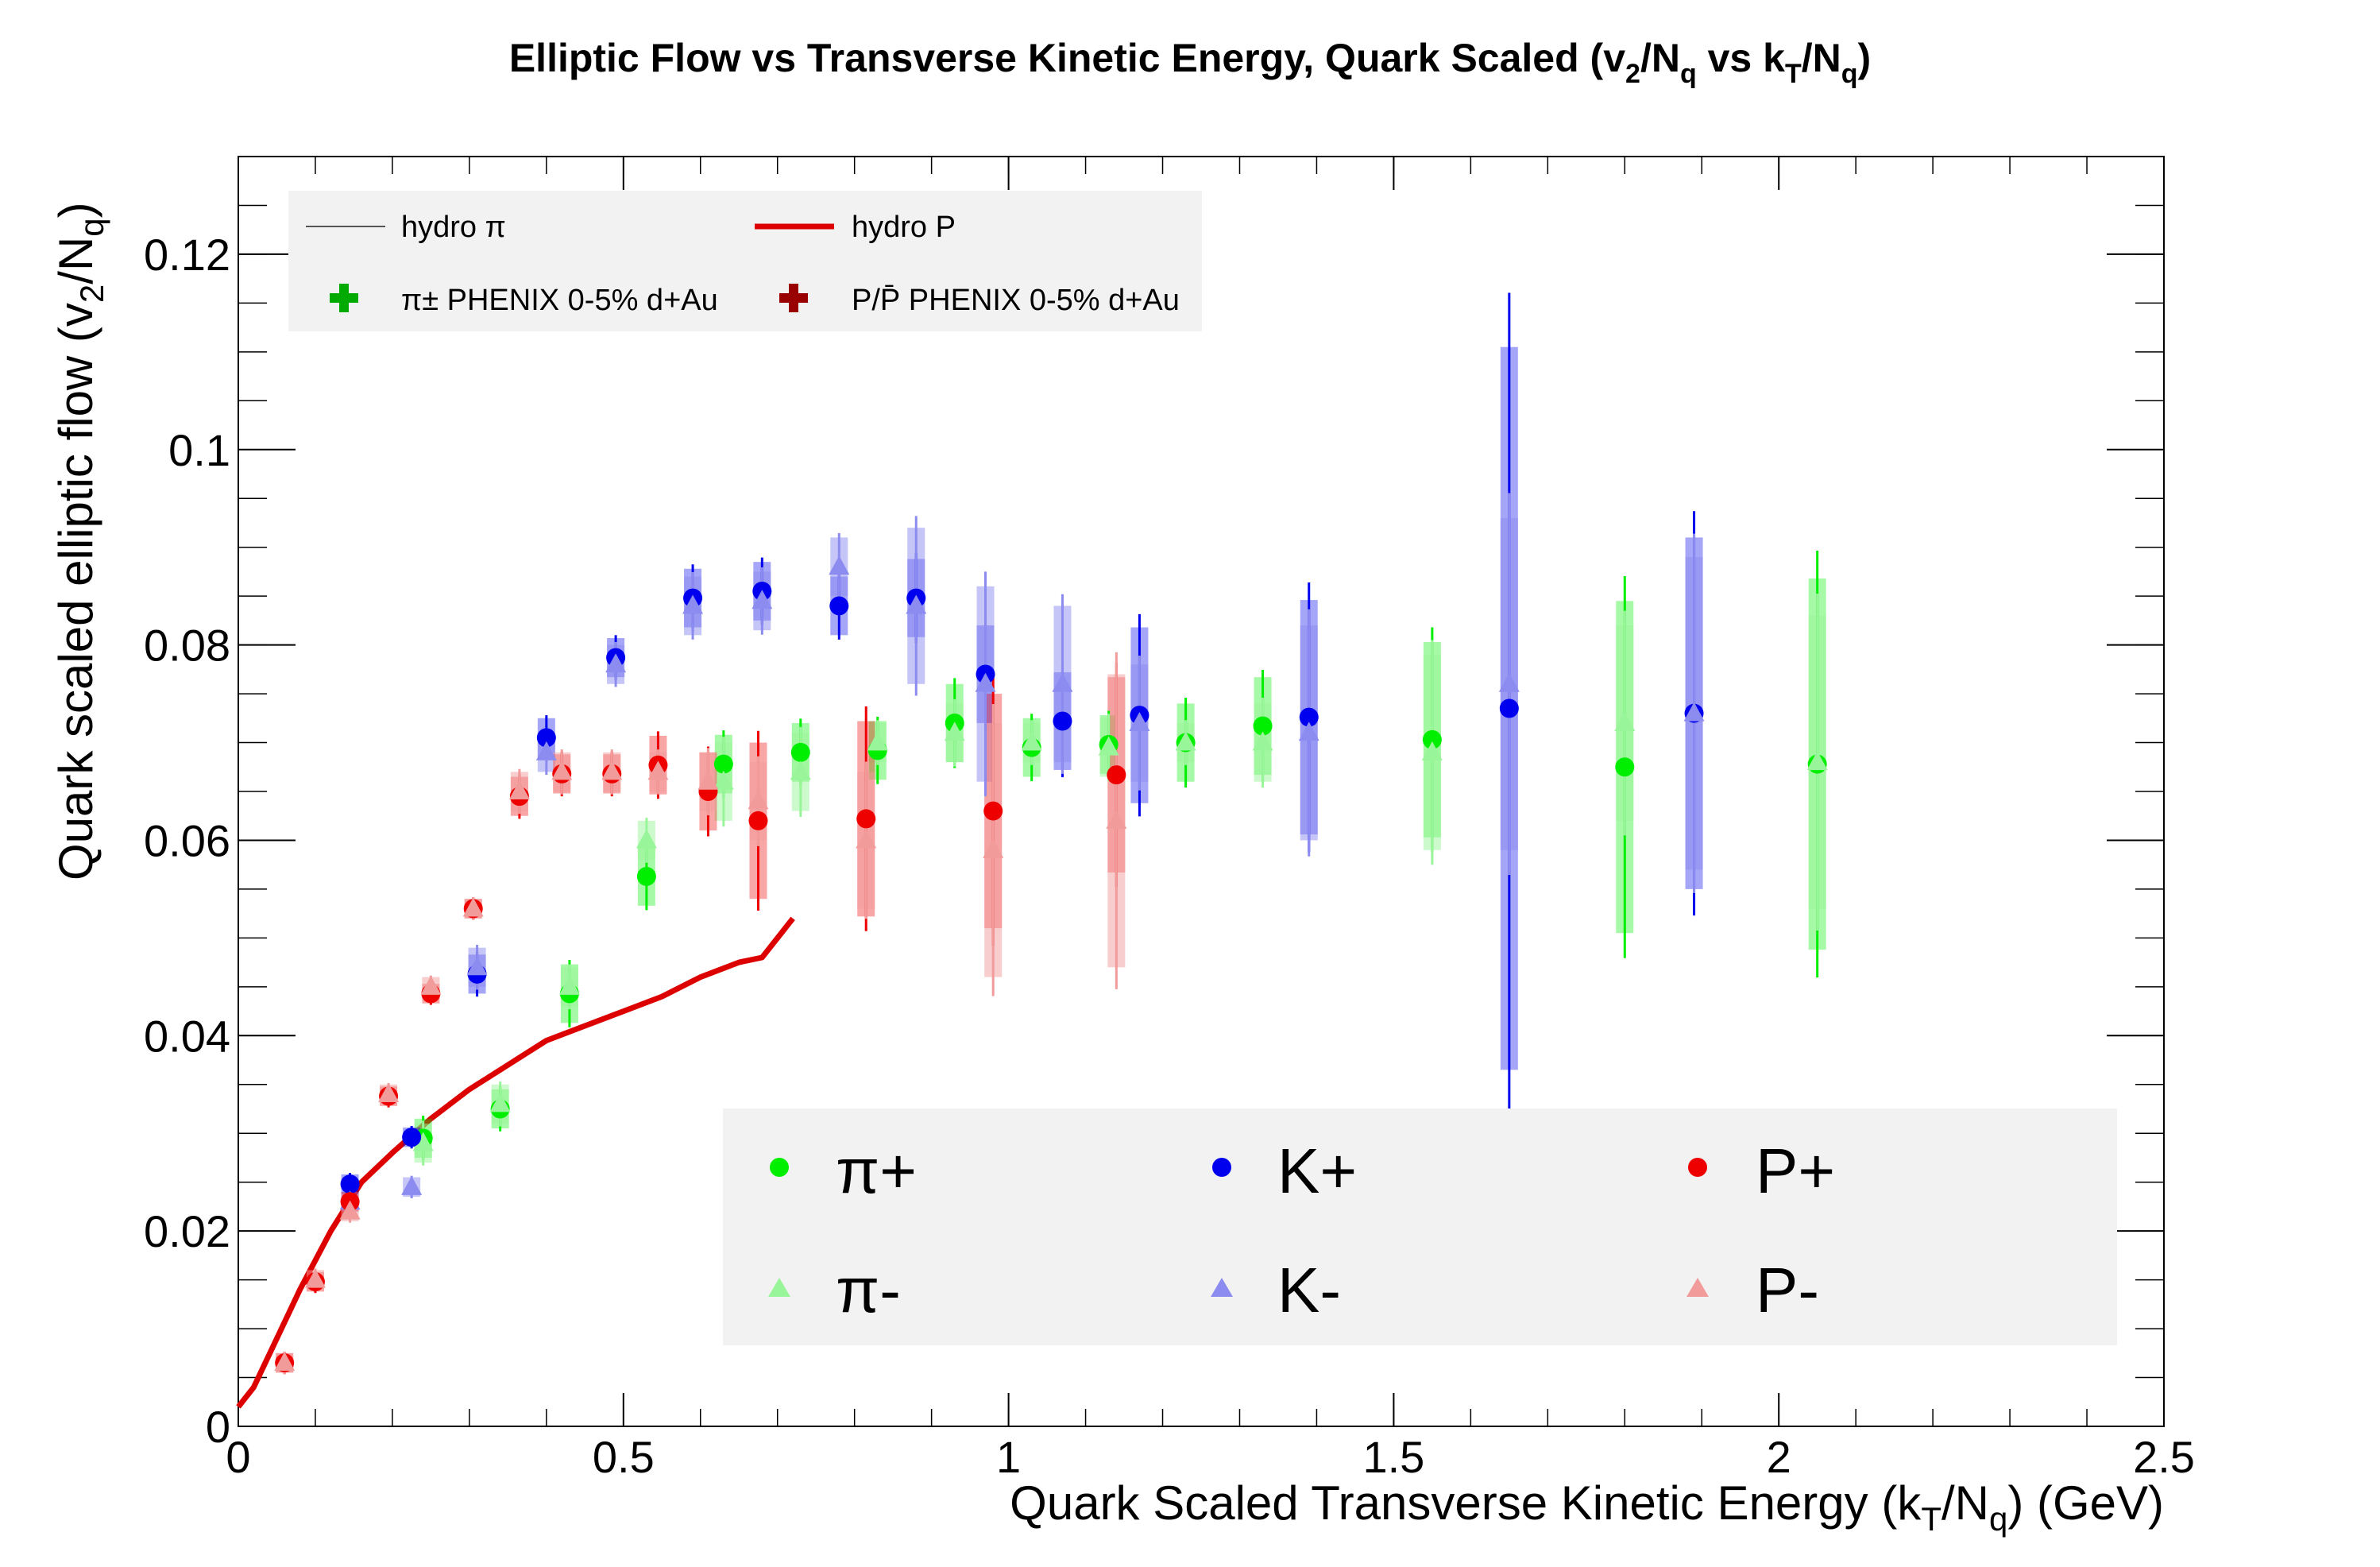 This screenshot has height=1567, width=2380. Describe the element at coordinates (779, 1287) in the screenshot. I see `legend-pi-minus-marker` at that location.